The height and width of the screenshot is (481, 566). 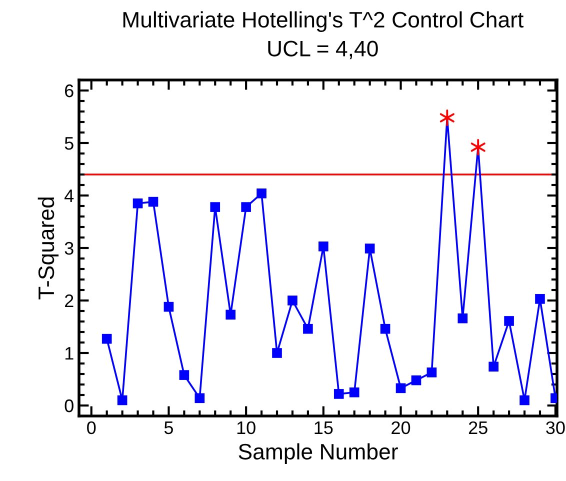 What do you see at coordinates (69, 353) in the screenshot?
I see `y-tick-label: 1` at bounding box center [69, 353].